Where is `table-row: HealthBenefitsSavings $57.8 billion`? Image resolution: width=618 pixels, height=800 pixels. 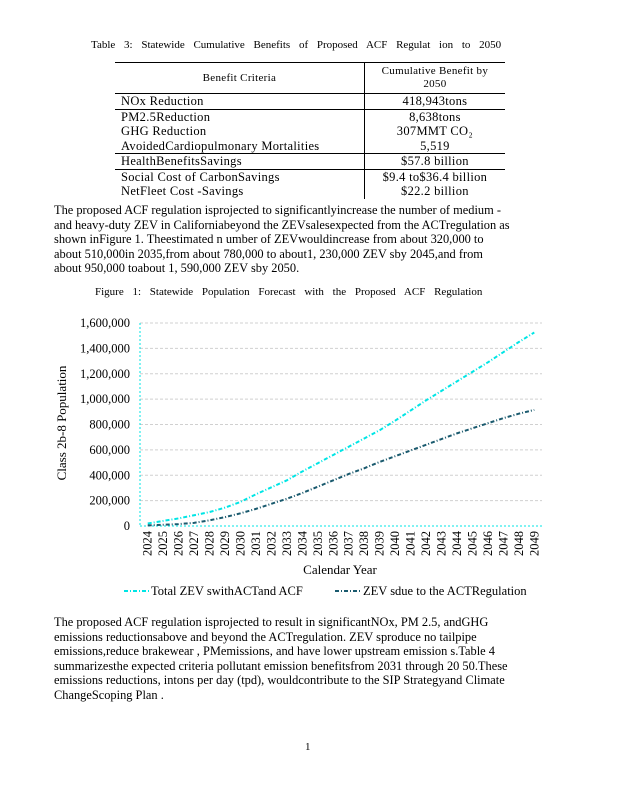
table-row: HealthBenefitsSavings $57.8 billion is located at coordinates (310, 161).